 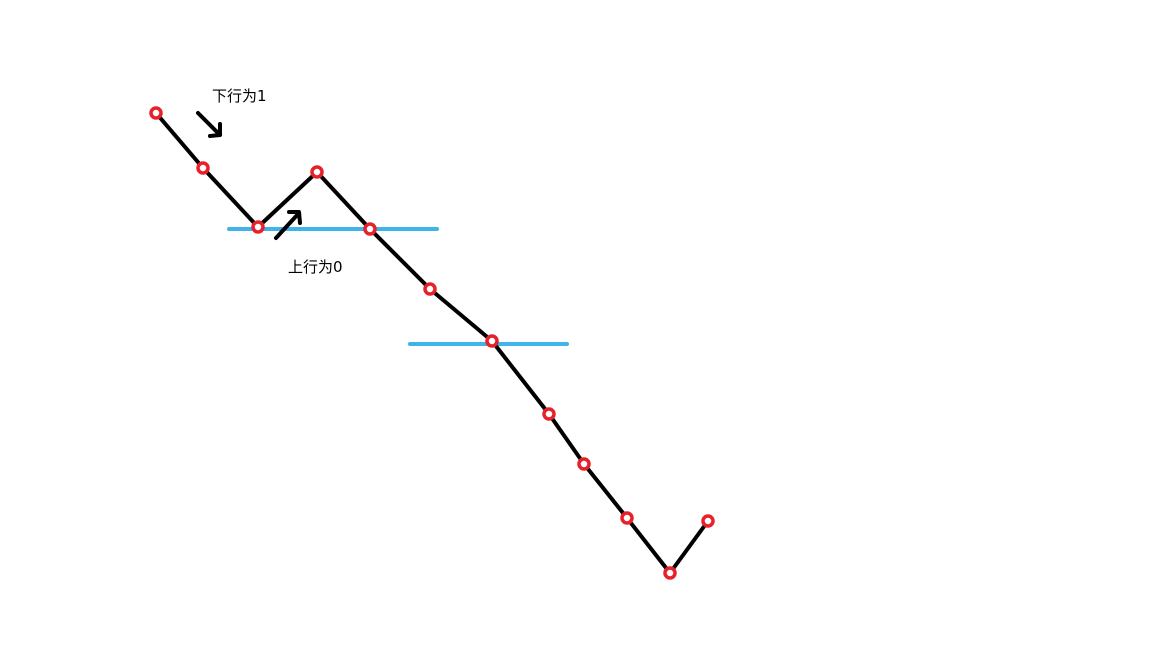 What do you see at coordinates (288, 225) in the screenshot?
I see `up-right-arrow-icon` at bounding box center [288, 225].